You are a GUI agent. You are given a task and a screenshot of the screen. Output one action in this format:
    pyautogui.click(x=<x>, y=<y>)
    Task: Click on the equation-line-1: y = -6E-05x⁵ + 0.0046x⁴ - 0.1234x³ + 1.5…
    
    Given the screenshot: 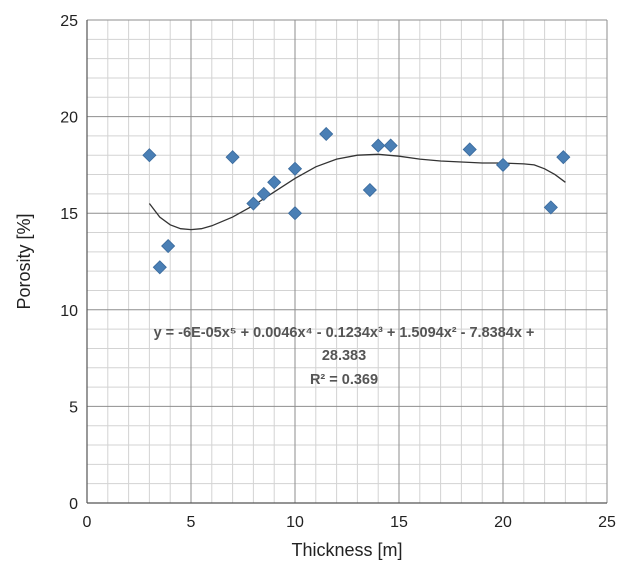 What is the action you would take?
    pyautogui.click(x=344, y=333)
    